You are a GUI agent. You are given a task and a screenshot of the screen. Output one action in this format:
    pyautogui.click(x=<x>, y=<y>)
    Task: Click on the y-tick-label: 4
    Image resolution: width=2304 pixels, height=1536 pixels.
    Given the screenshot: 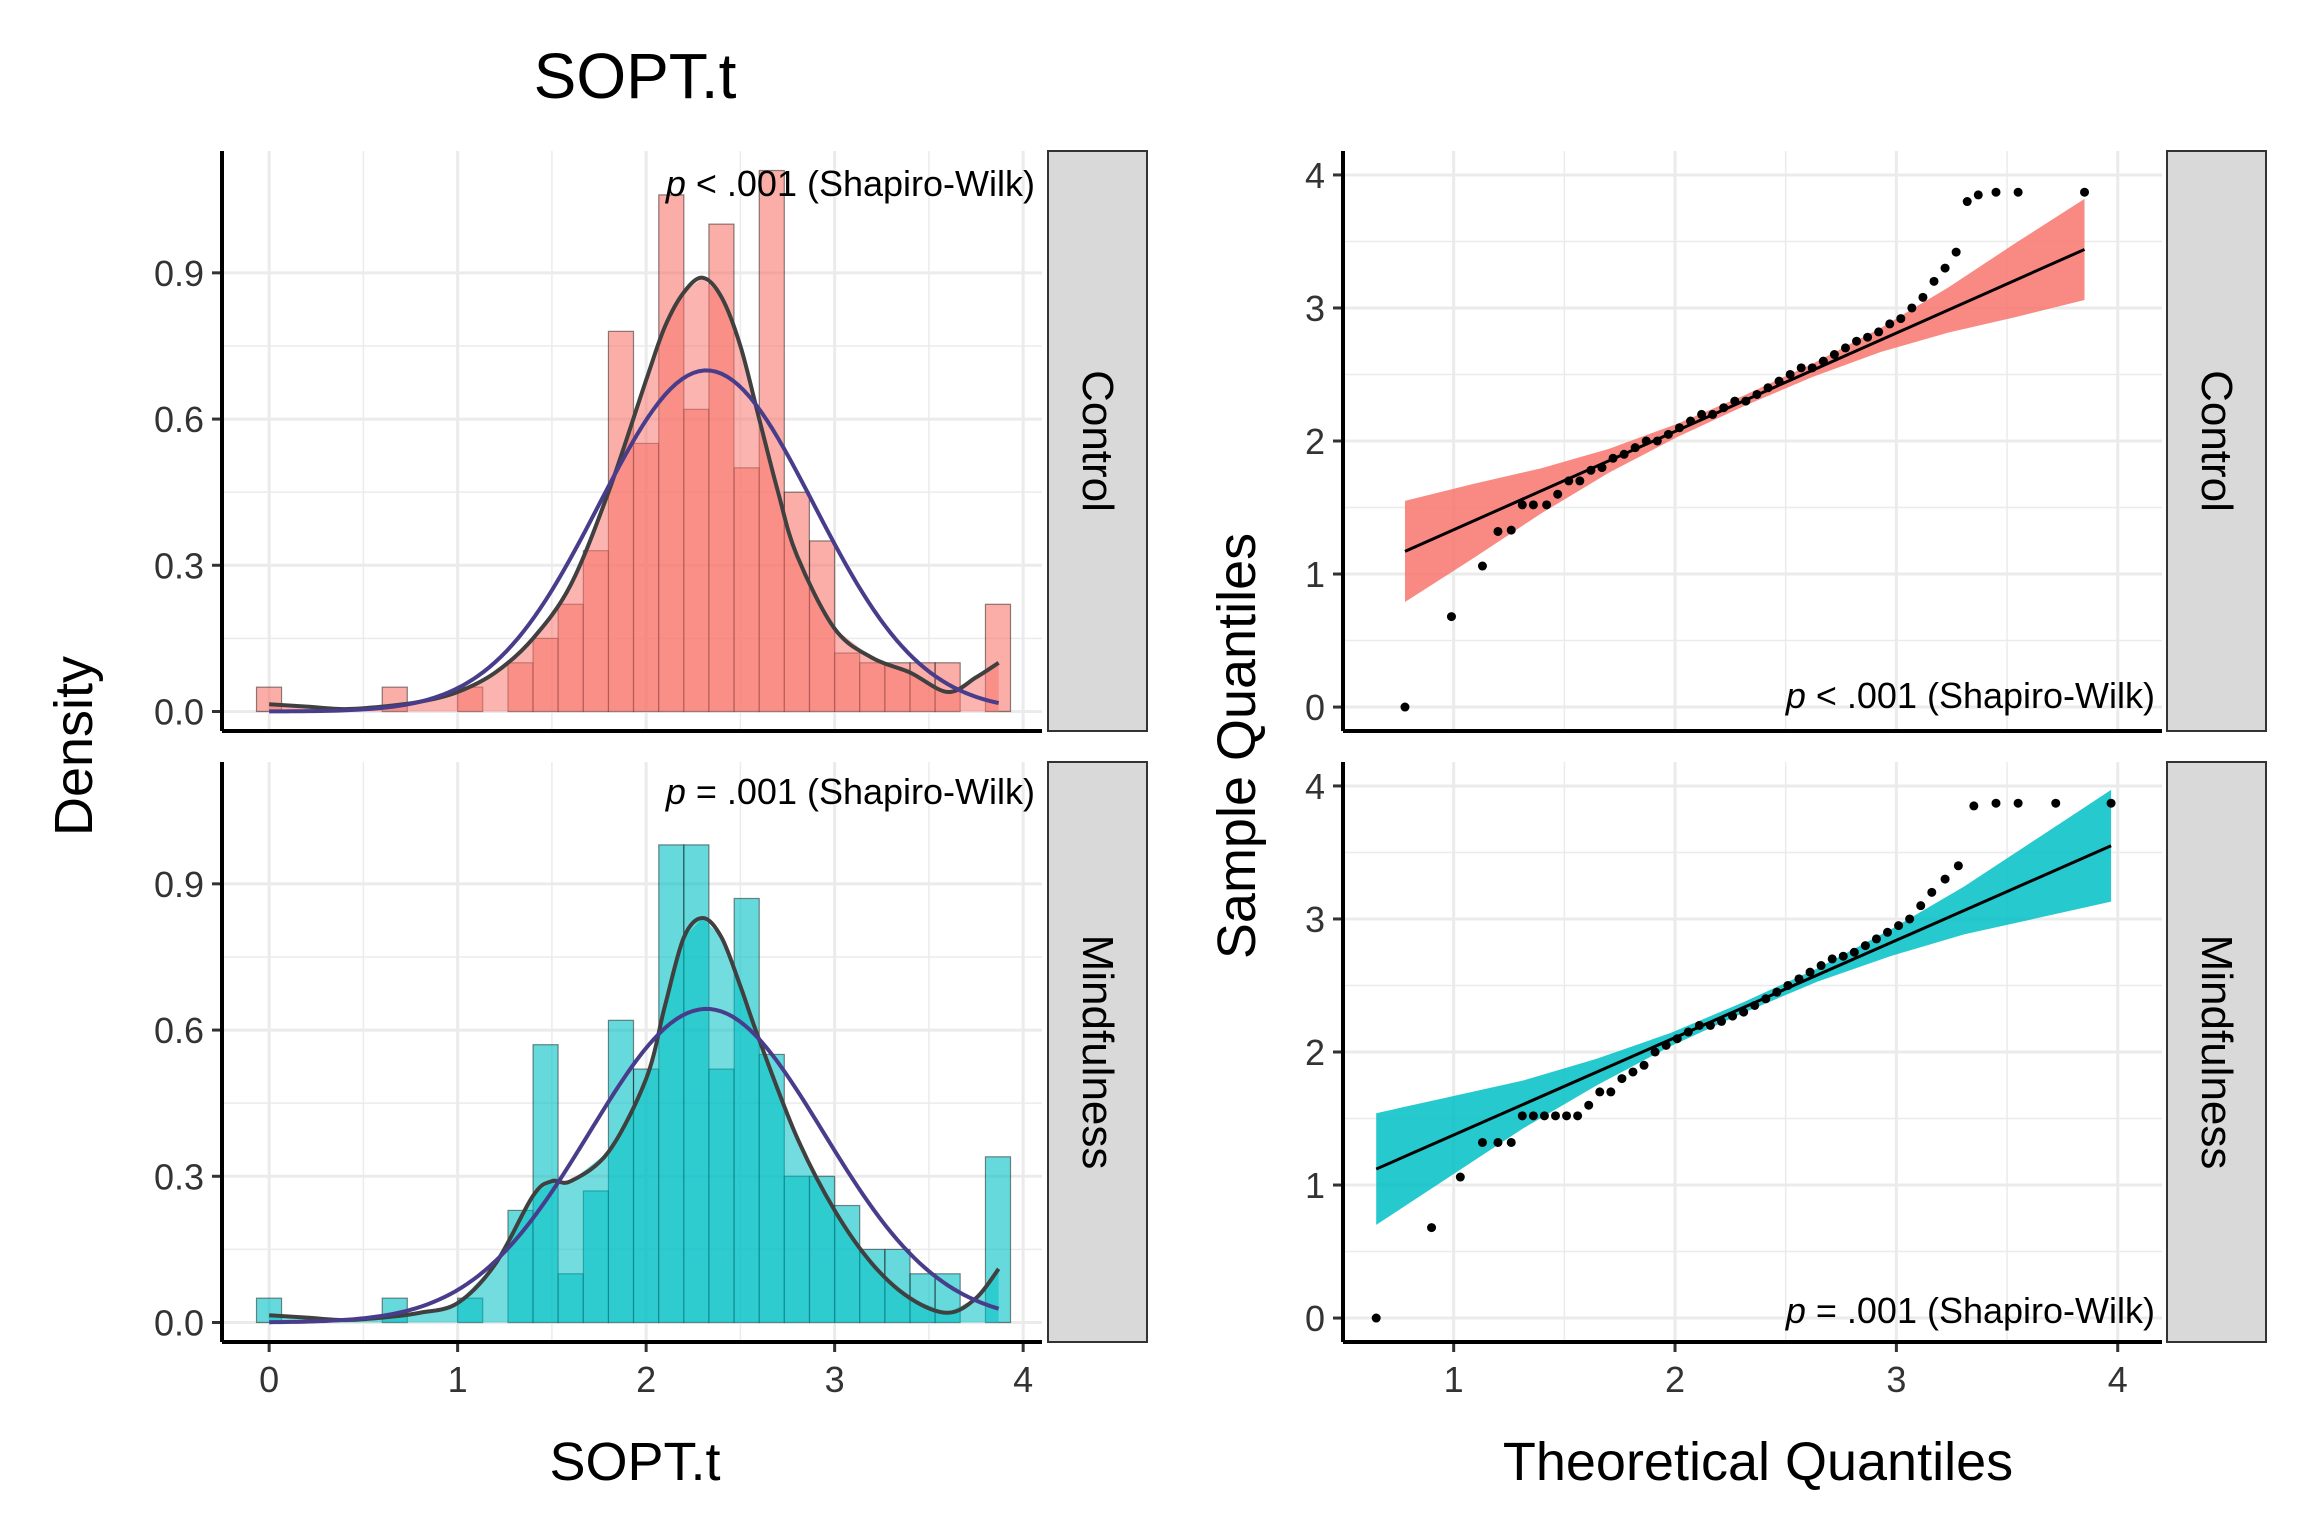 What is the action you would take?
    pyautogui.click(x=1315, y=175)
    